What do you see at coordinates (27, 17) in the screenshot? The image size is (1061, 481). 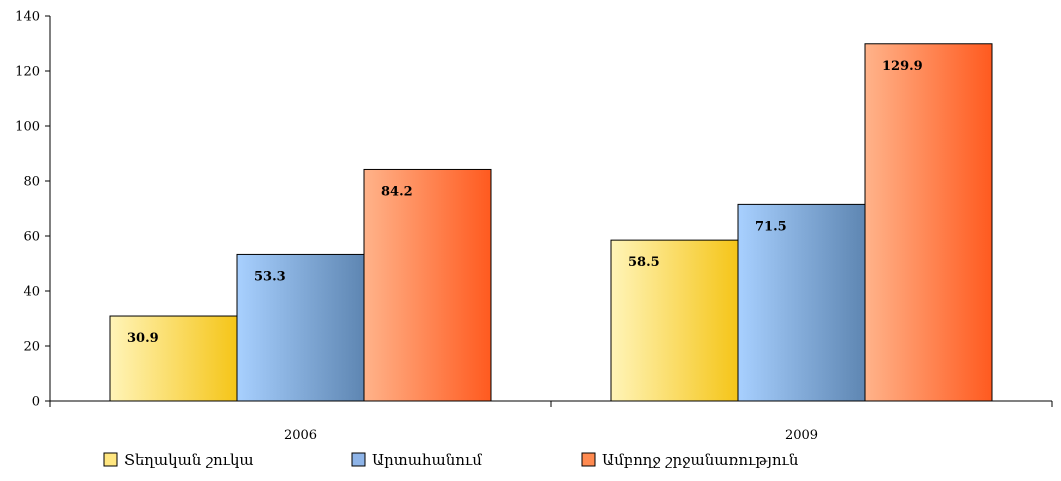 I see `y-tick-label: 140` at bounding box center [27, 17].